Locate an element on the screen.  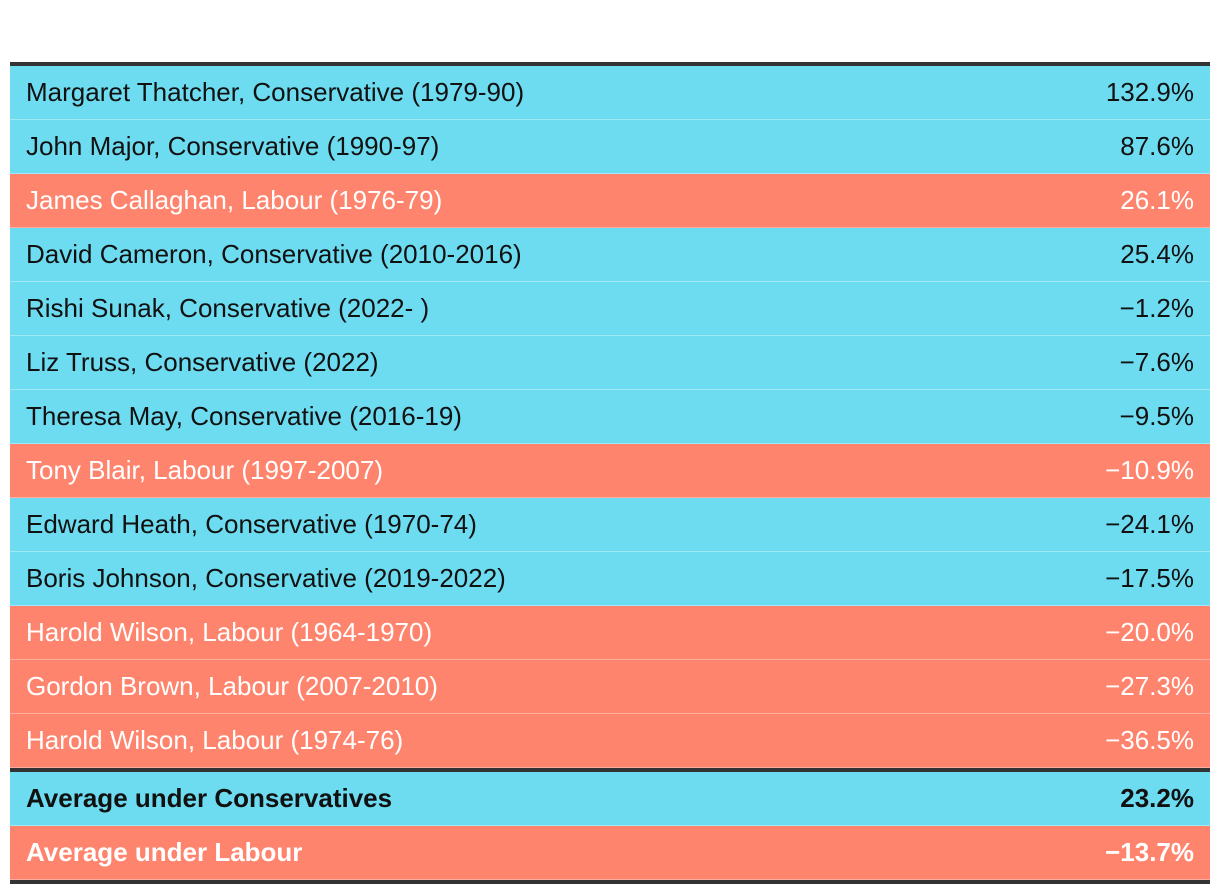
pm-value: −9.5% is located at coordinates (1156, 416).